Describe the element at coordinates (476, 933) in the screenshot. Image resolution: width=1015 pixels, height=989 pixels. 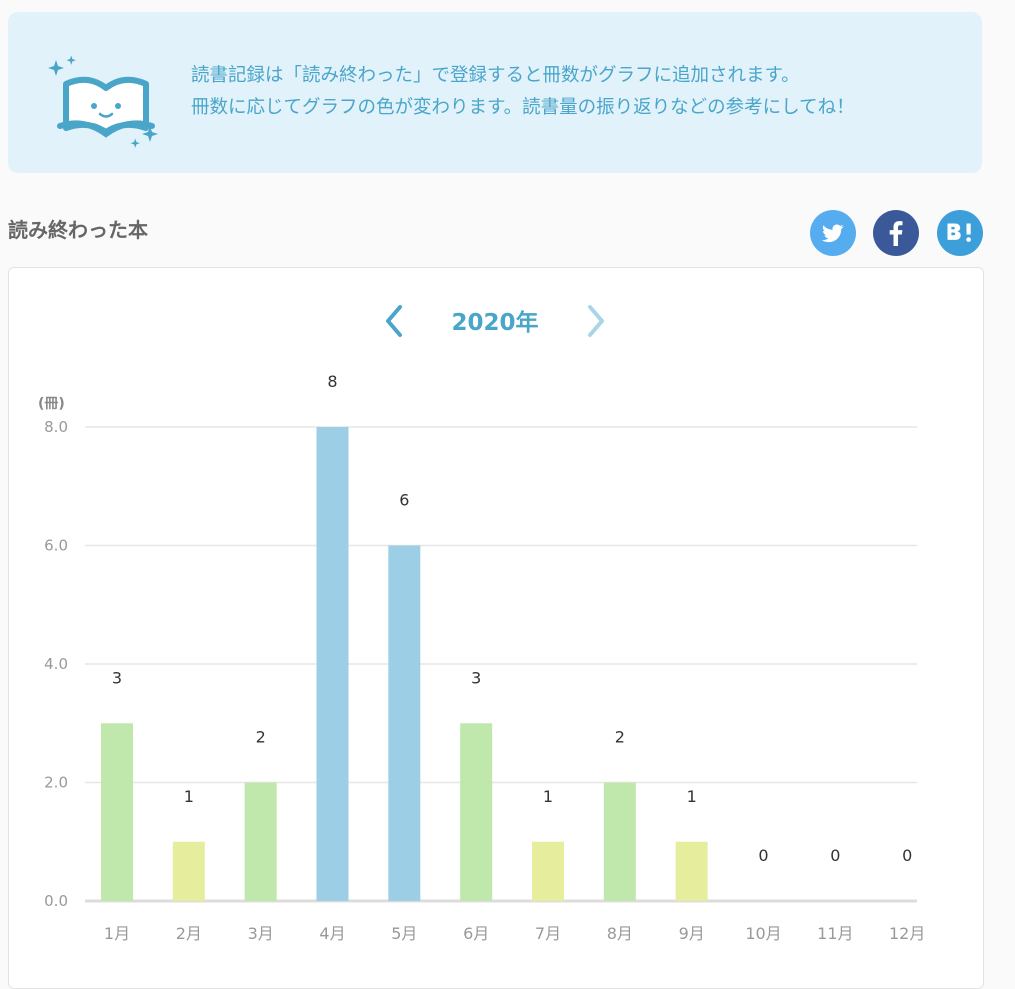
I see `x-tick-label: 6月` at that location.